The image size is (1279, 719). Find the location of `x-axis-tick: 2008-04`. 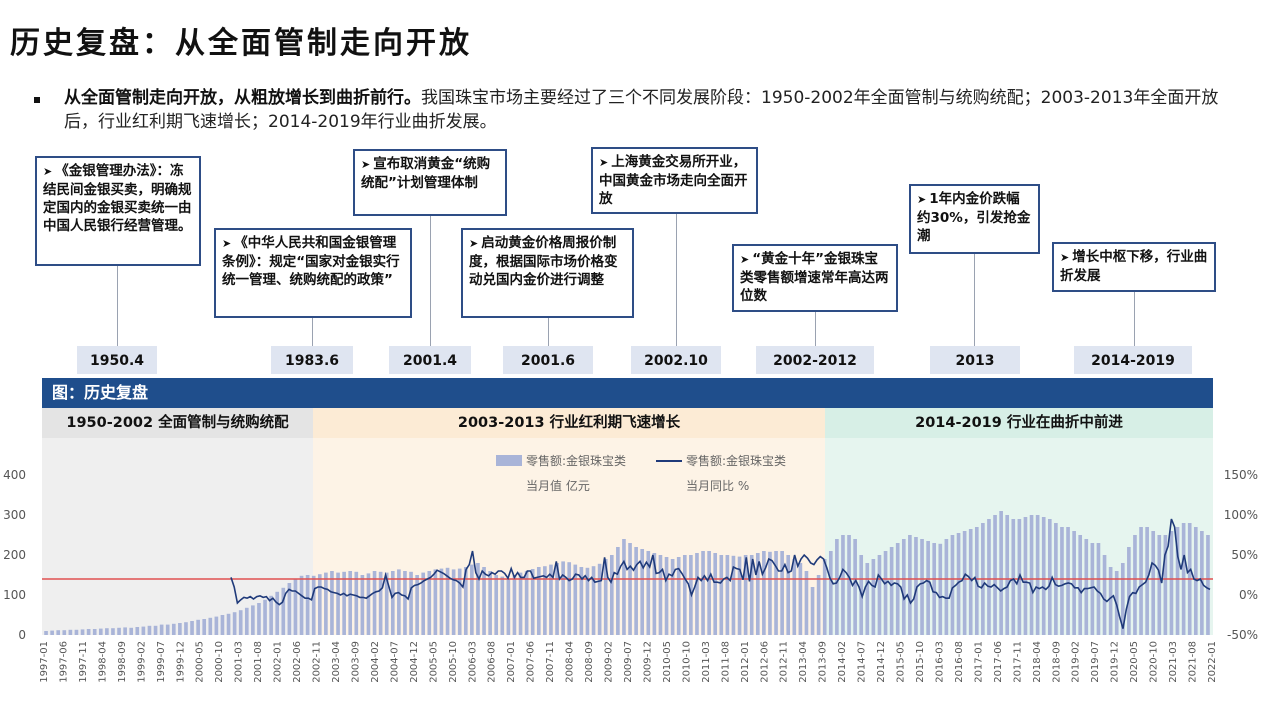

x-axis-tick: 2008-04 is located at coordinates (570, 662).